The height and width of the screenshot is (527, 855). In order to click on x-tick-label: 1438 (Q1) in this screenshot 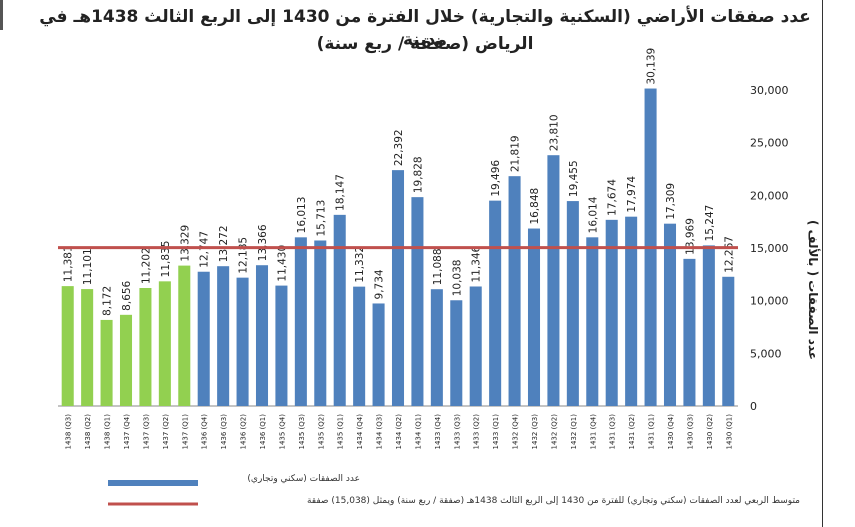, I will do `click(108, 432)`.